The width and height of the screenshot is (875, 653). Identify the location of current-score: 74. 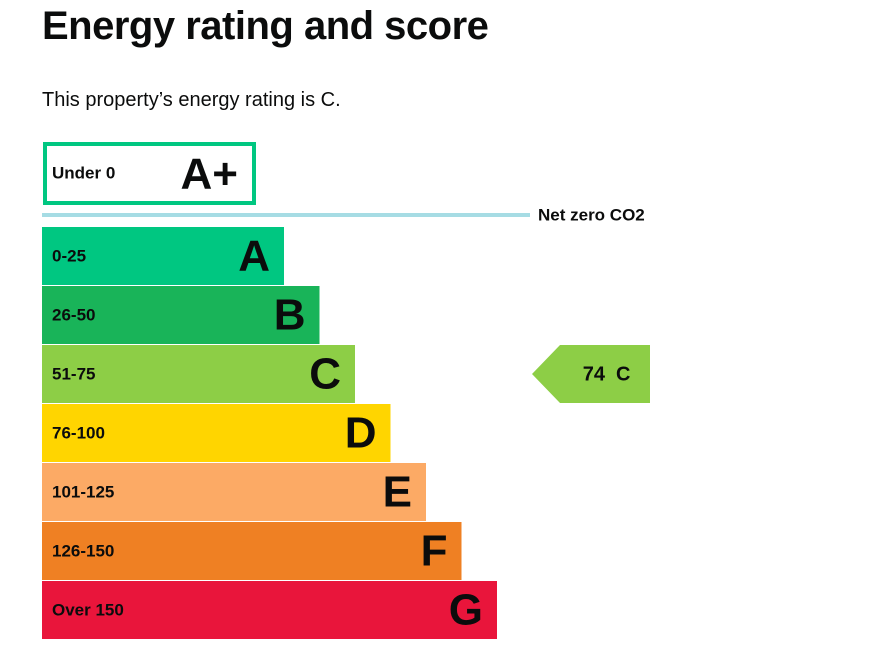
(594, 374).